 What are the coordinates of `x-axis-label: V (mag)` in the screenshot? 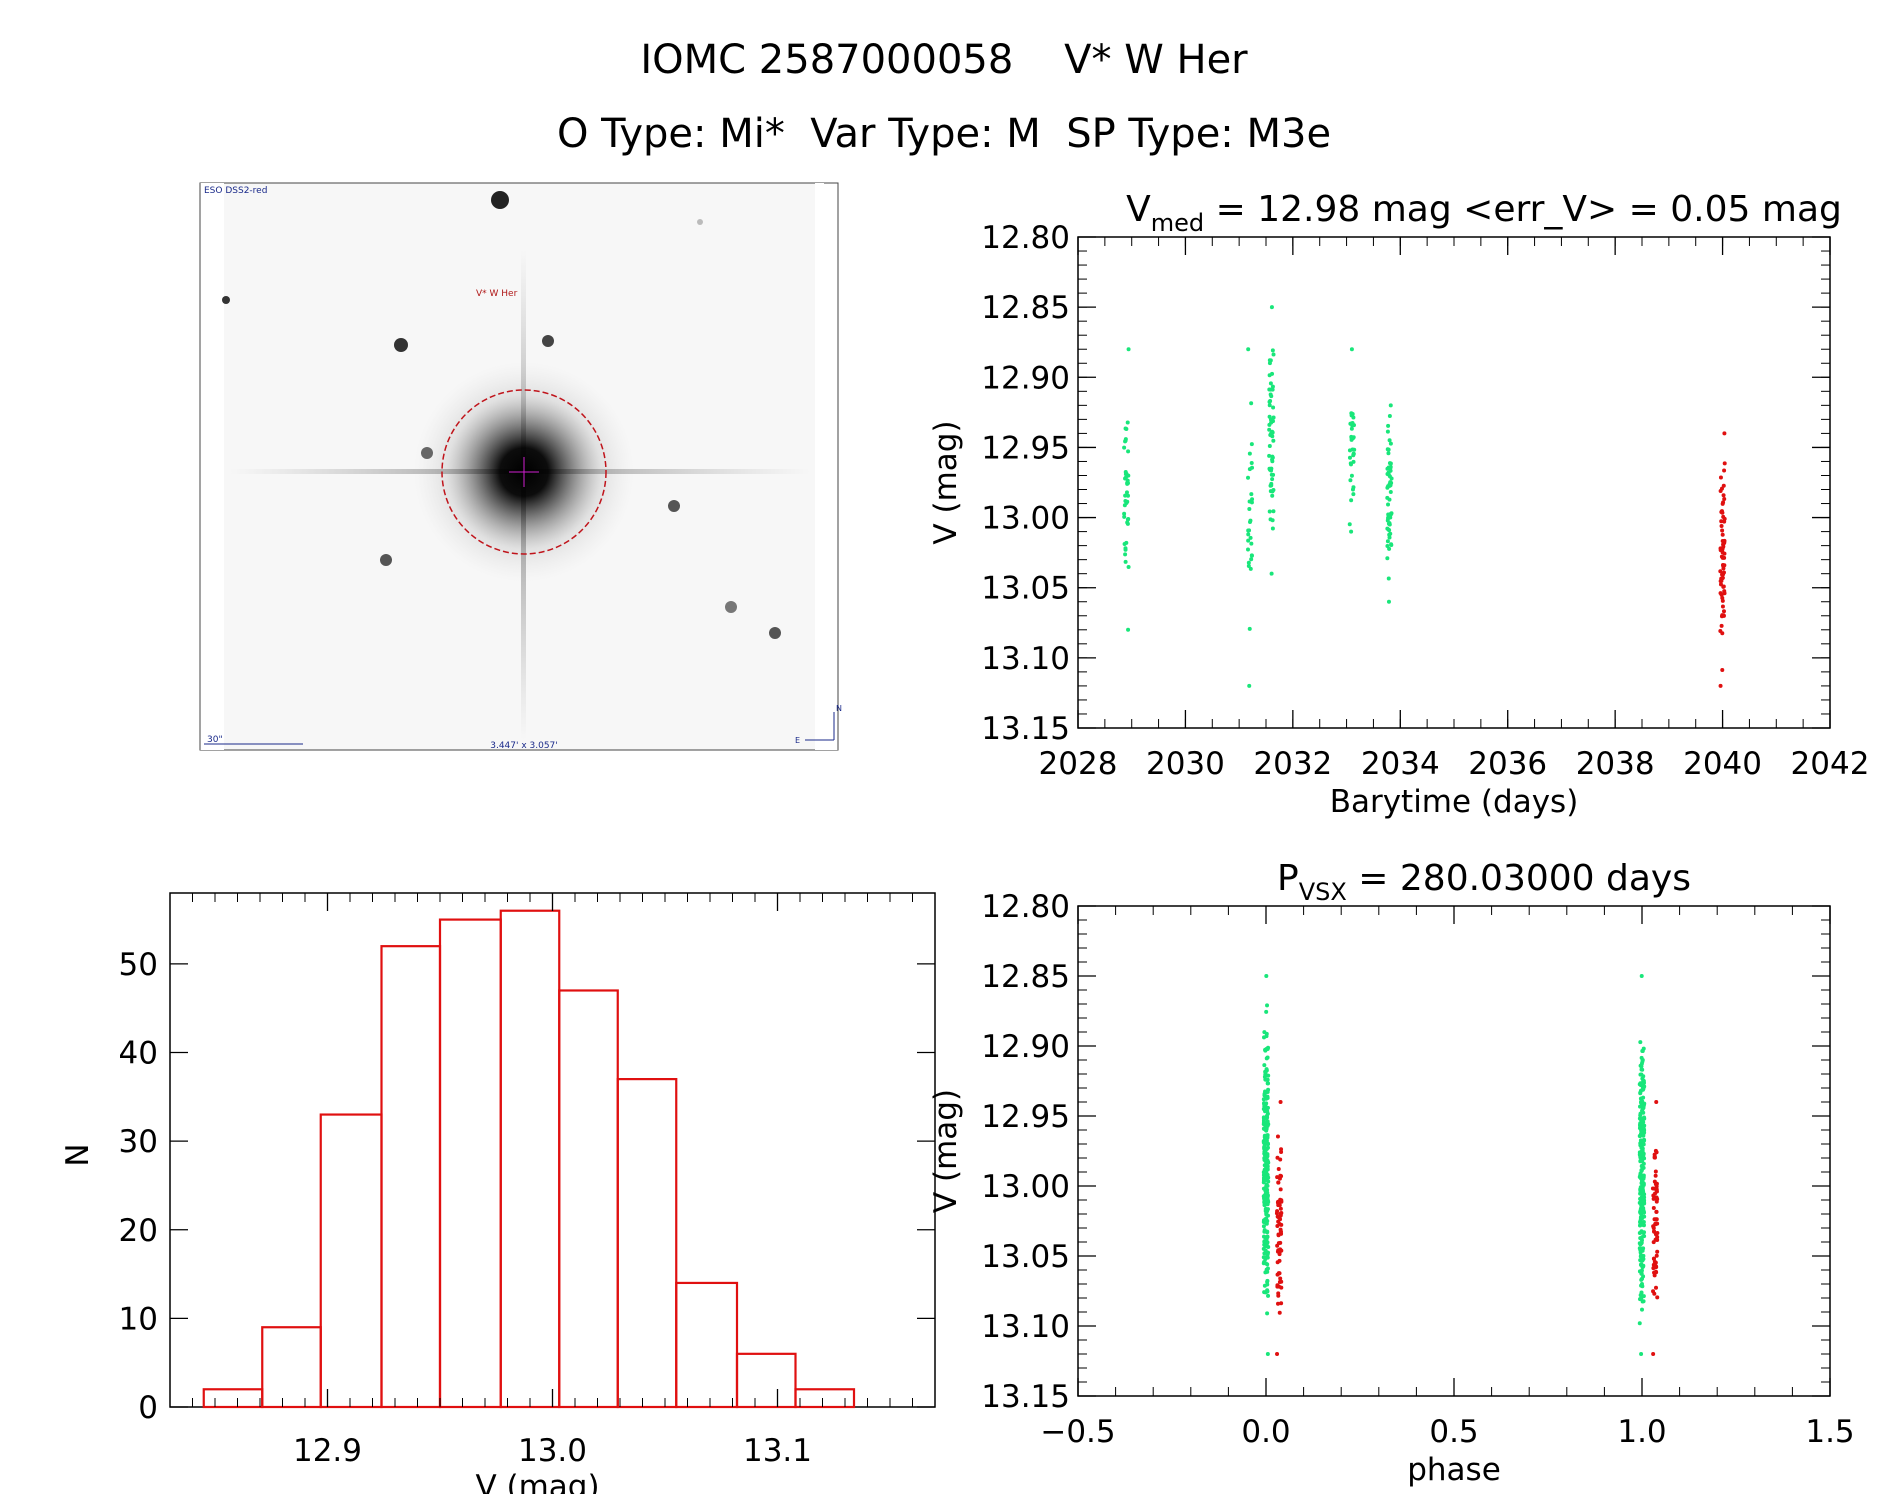 It's located at (537, 1481).